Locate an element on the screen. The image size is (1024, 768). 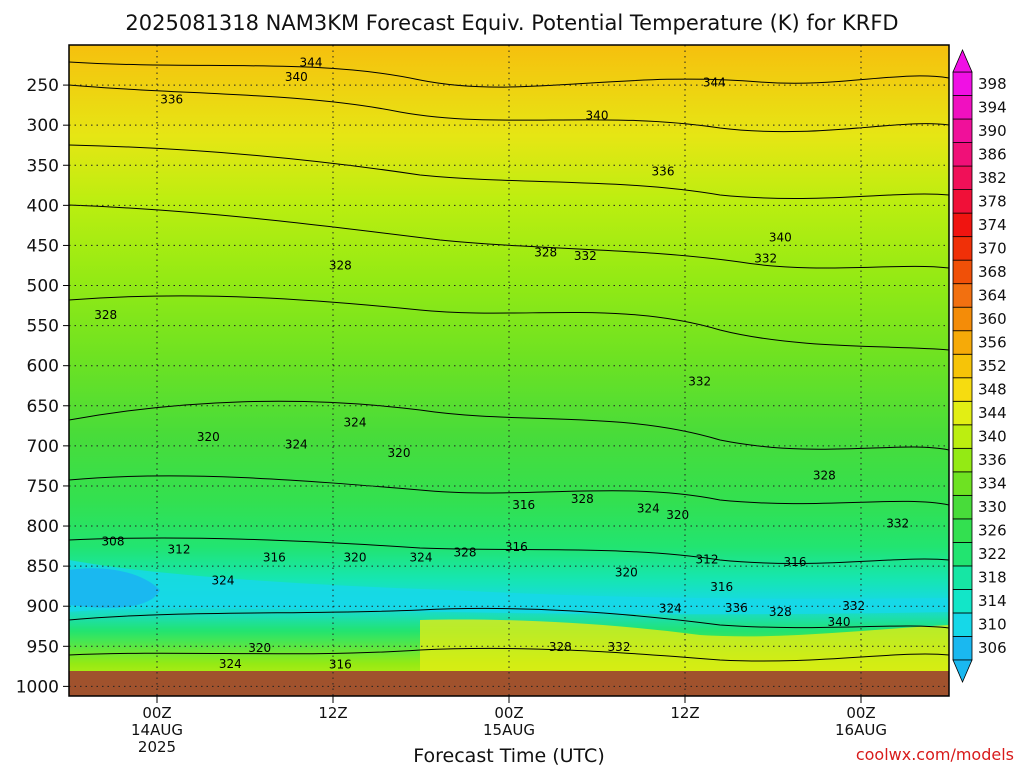
colorbar-label: 326 is located at coordinates (992, 531).